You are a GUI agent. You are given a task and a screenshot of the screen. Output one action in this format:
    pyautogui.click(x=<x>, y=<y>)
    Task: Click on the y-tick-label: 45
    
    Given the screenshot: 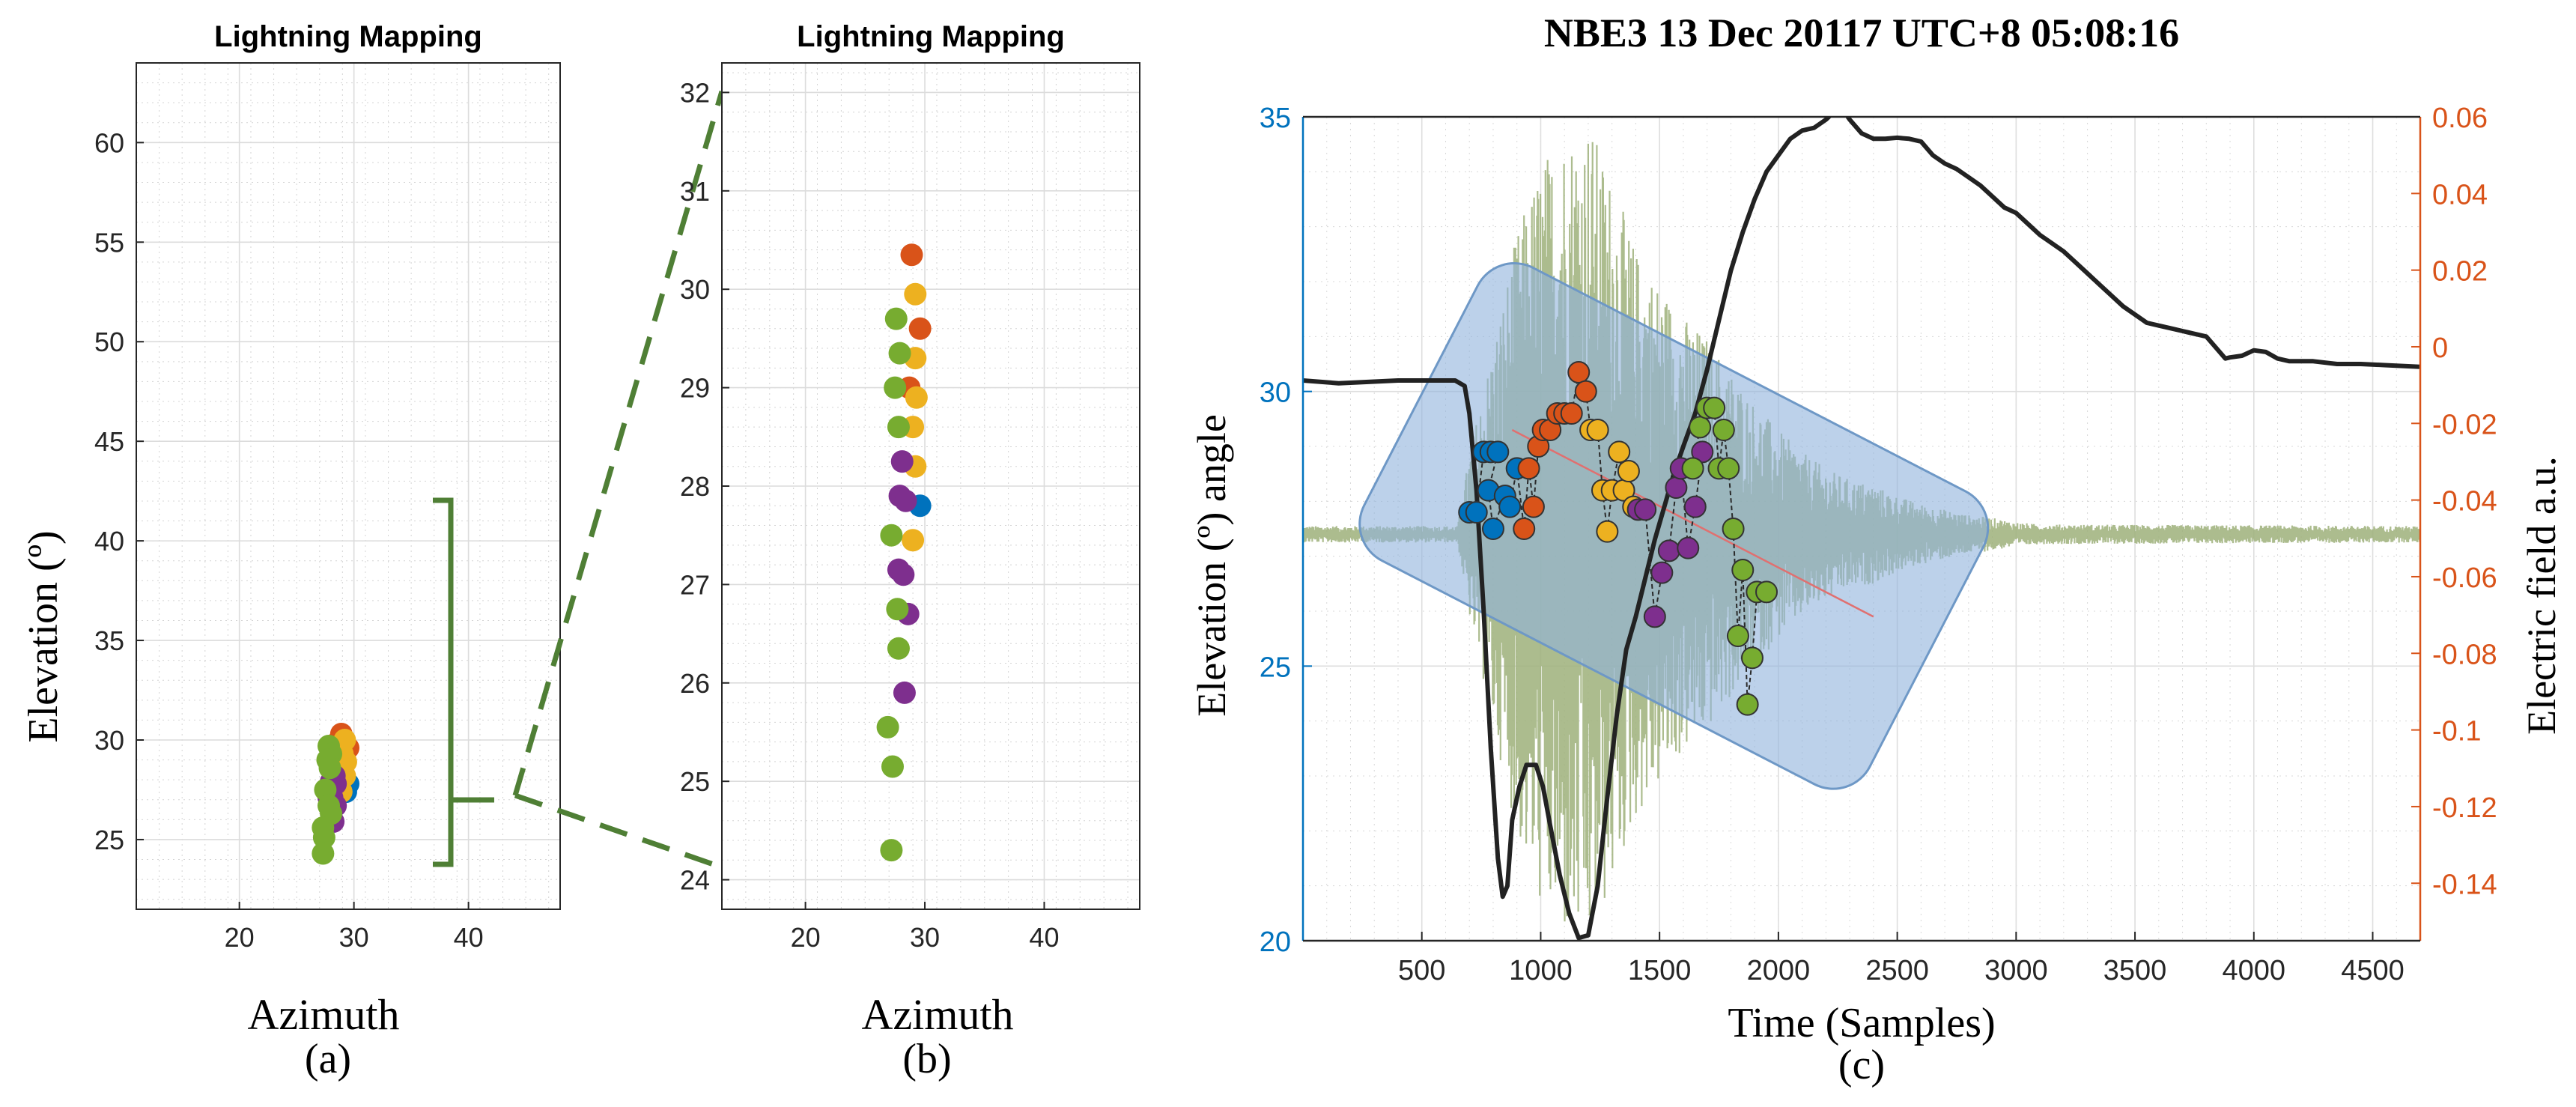 What is the action you would take?
    pyautogui.click(x=109, y=442)
    